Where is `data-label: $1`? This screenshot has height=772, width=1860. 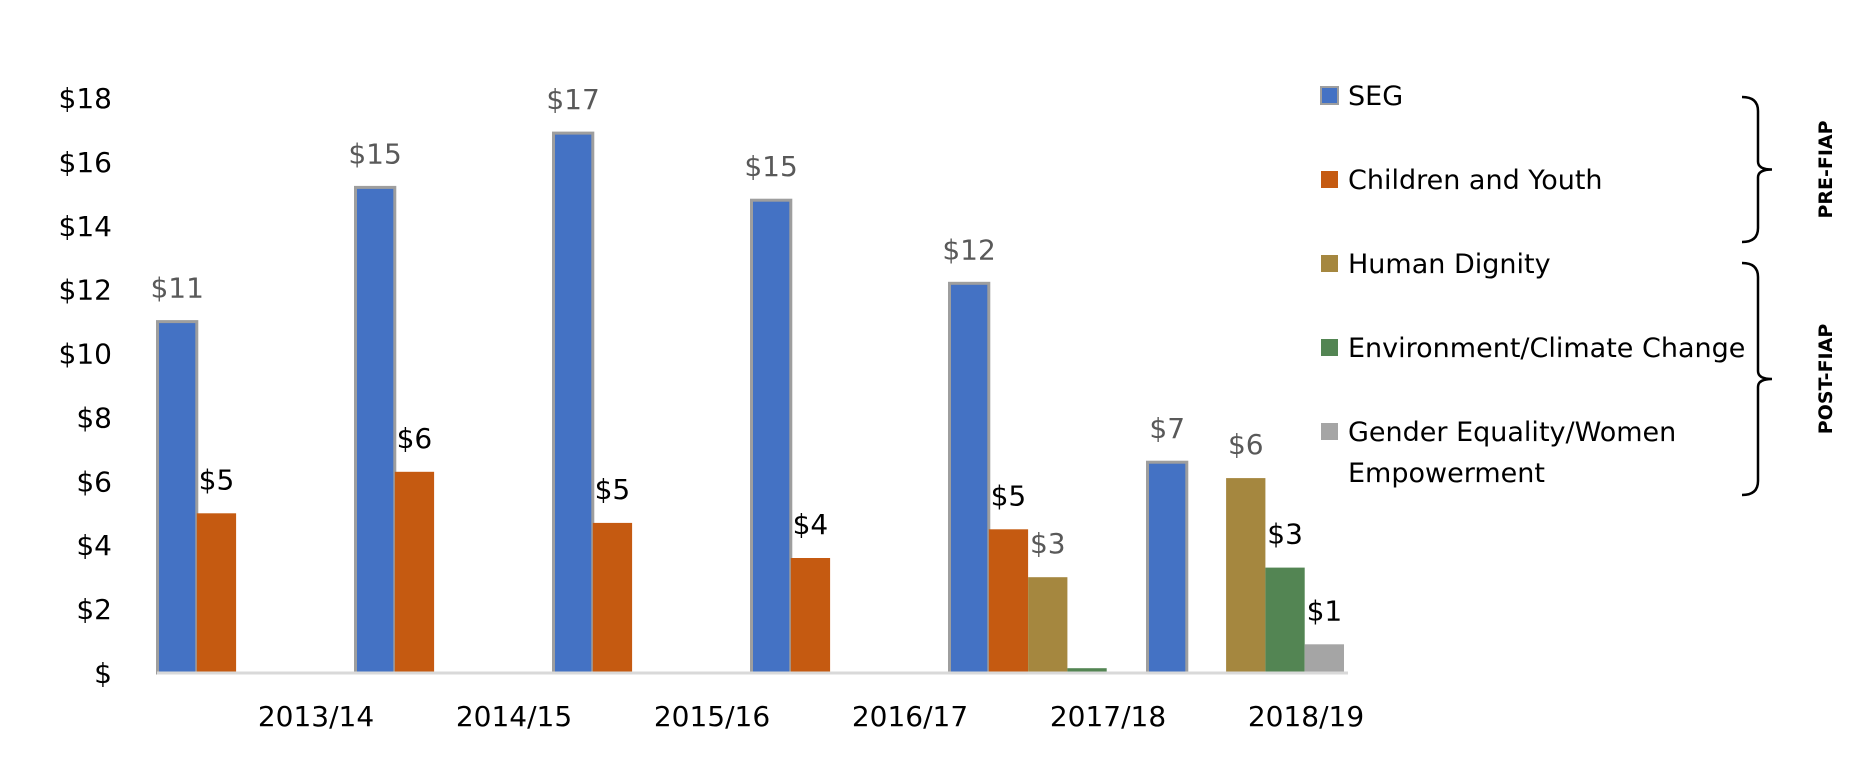 data-label: $1 is located at coordinates (1325, 610).